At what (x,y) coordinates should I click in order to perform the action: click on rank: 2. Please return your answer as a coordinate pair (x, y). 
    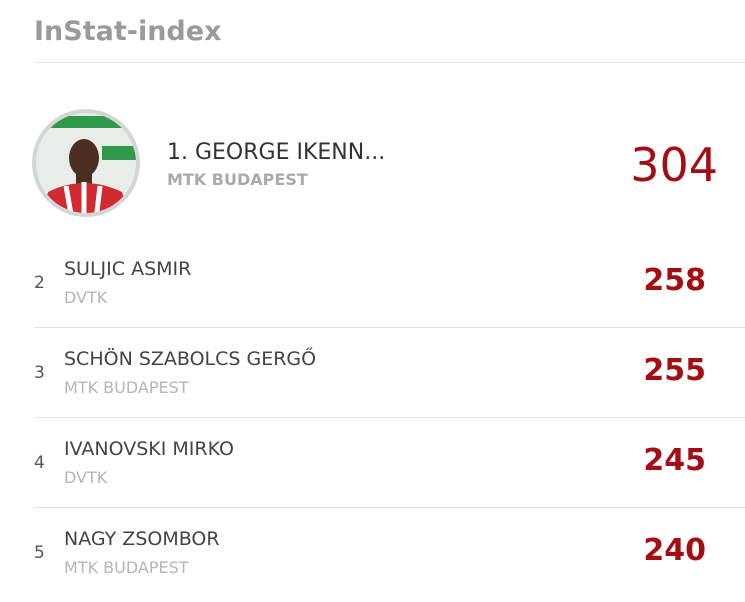
    Looking at the image, I should click on (39, 283).